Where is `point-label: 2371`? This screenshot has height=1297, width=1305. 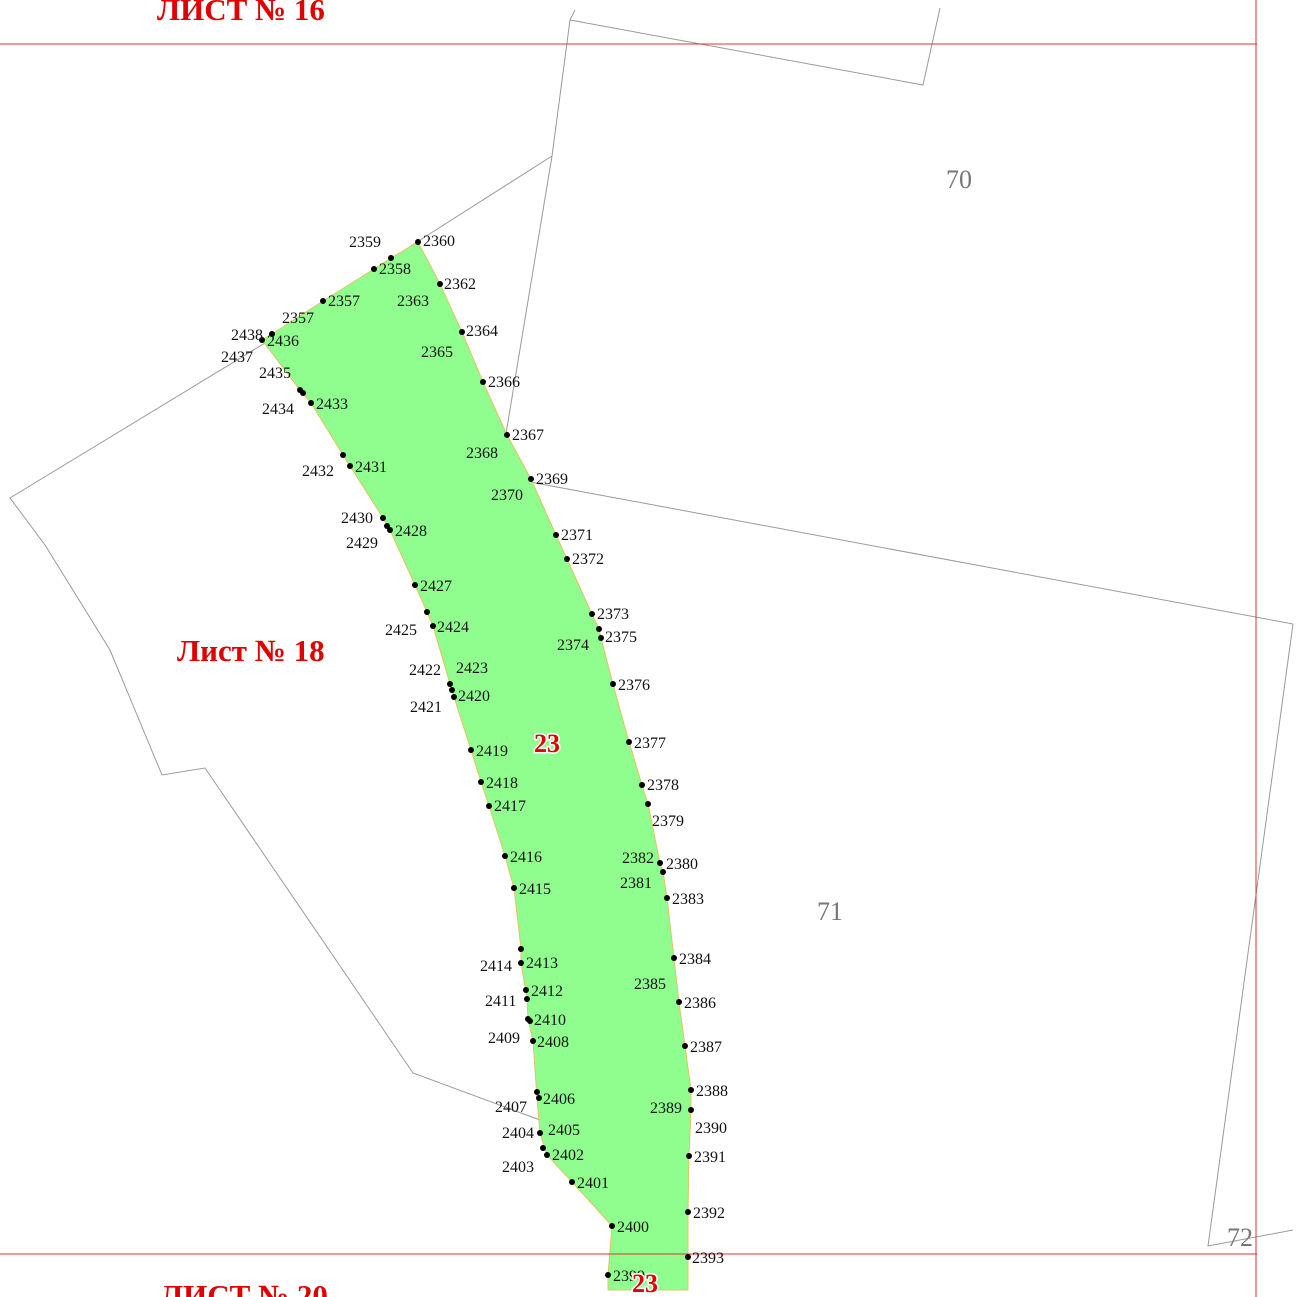
point-label: 2371 is located at coordinates (577, 535).